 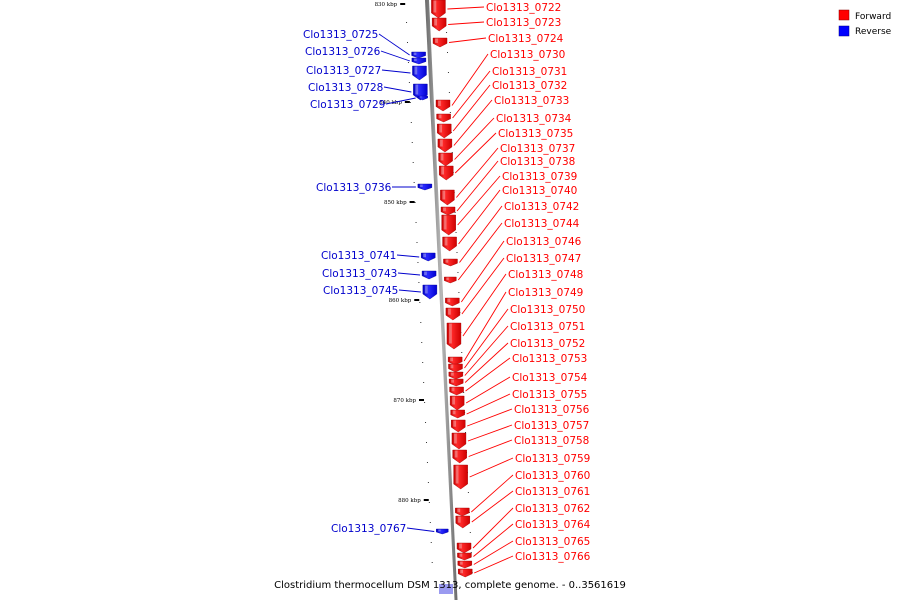 What do you see at coordinates (552, 542) in the screenshot?
I see `gene-label: Clo1313_0765` at bounding box center [552, 542].